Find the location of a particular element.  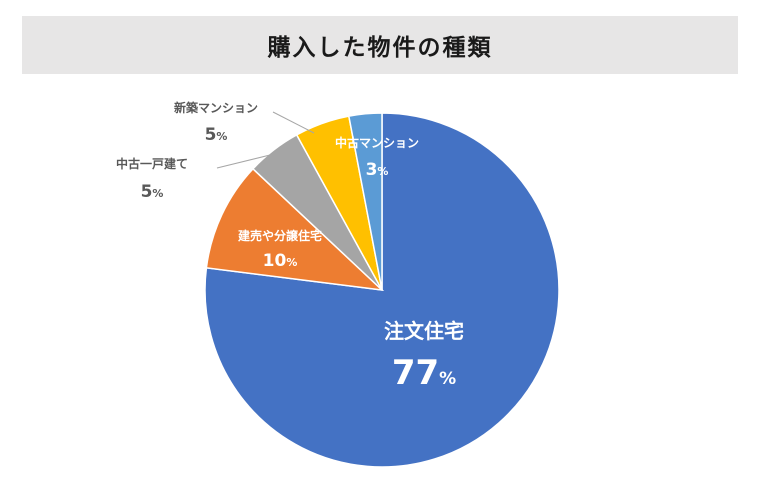

label-ready-built-house-name: 建売や分譲住宅 is located at coordinates (279, 235).